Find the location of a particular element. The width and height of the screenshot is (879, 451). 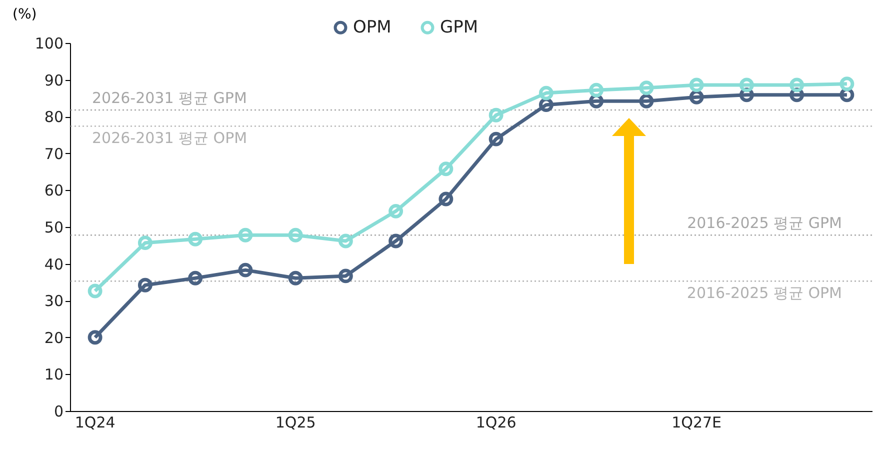

legend-label: OPM is located at coordinates (372, 28).